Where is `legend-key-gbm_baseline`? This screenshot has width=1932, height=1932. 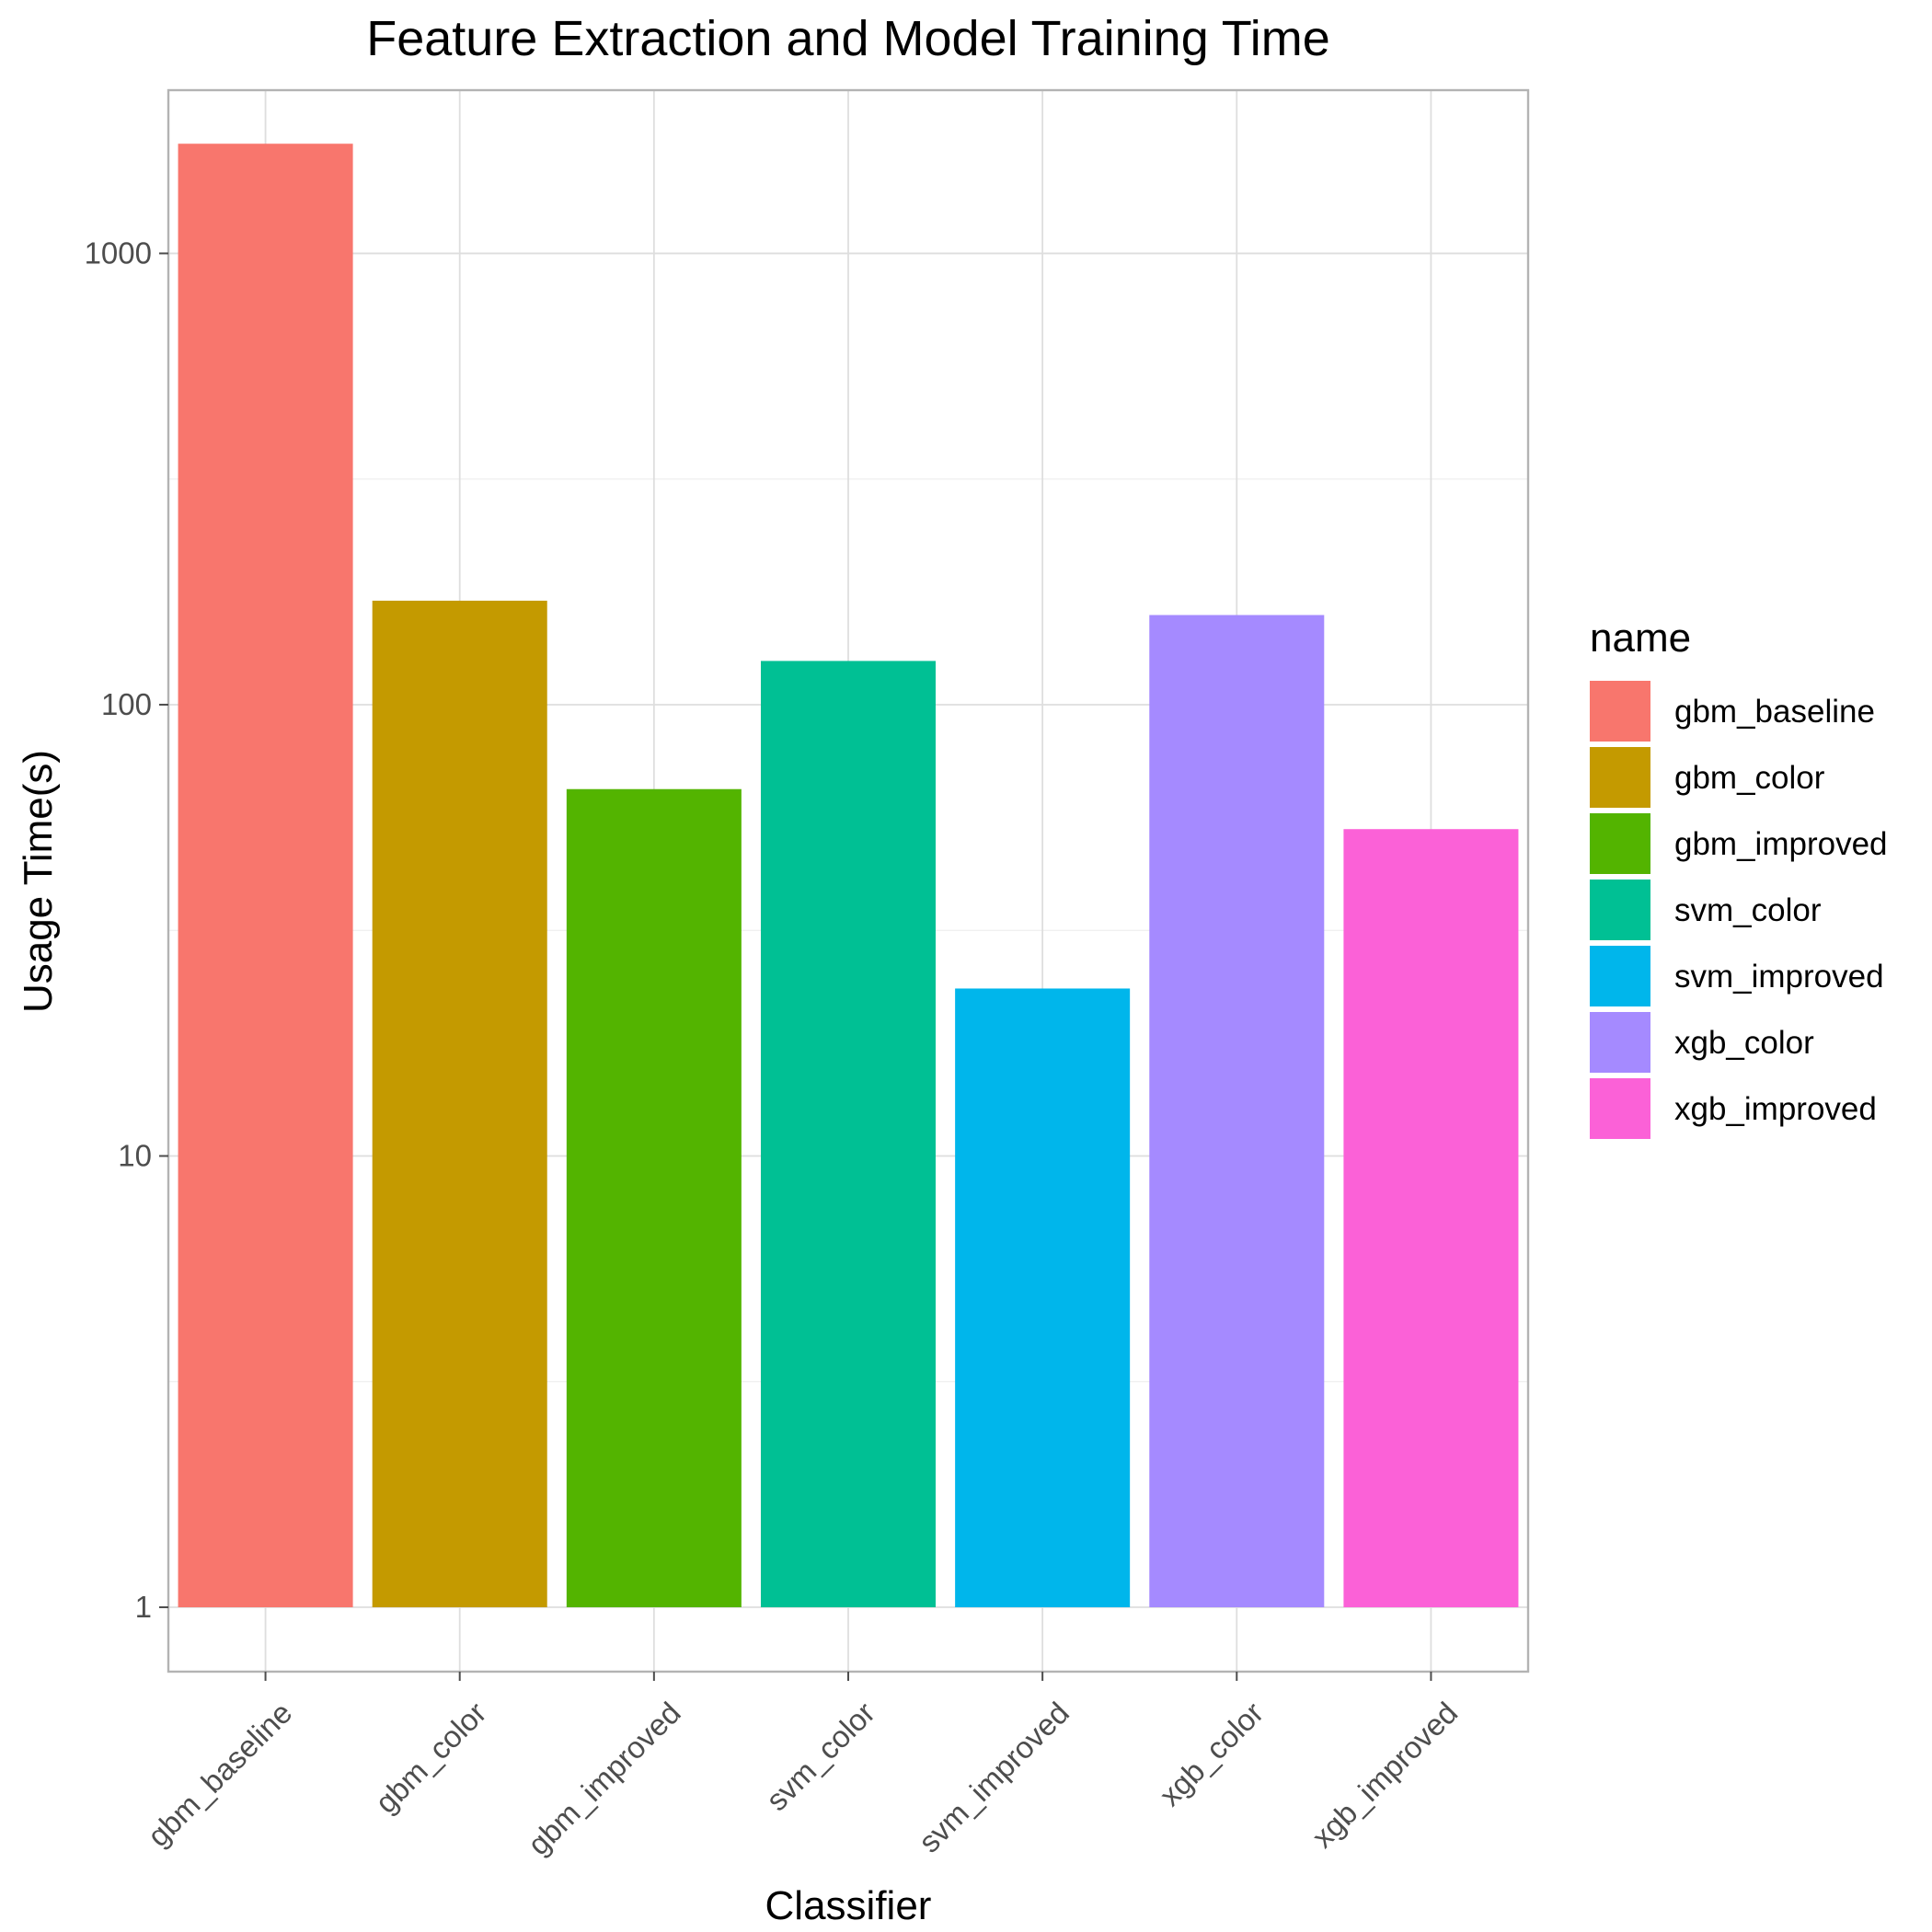
legend-key-gbm_baseline is located at coordinates (1620, 711).